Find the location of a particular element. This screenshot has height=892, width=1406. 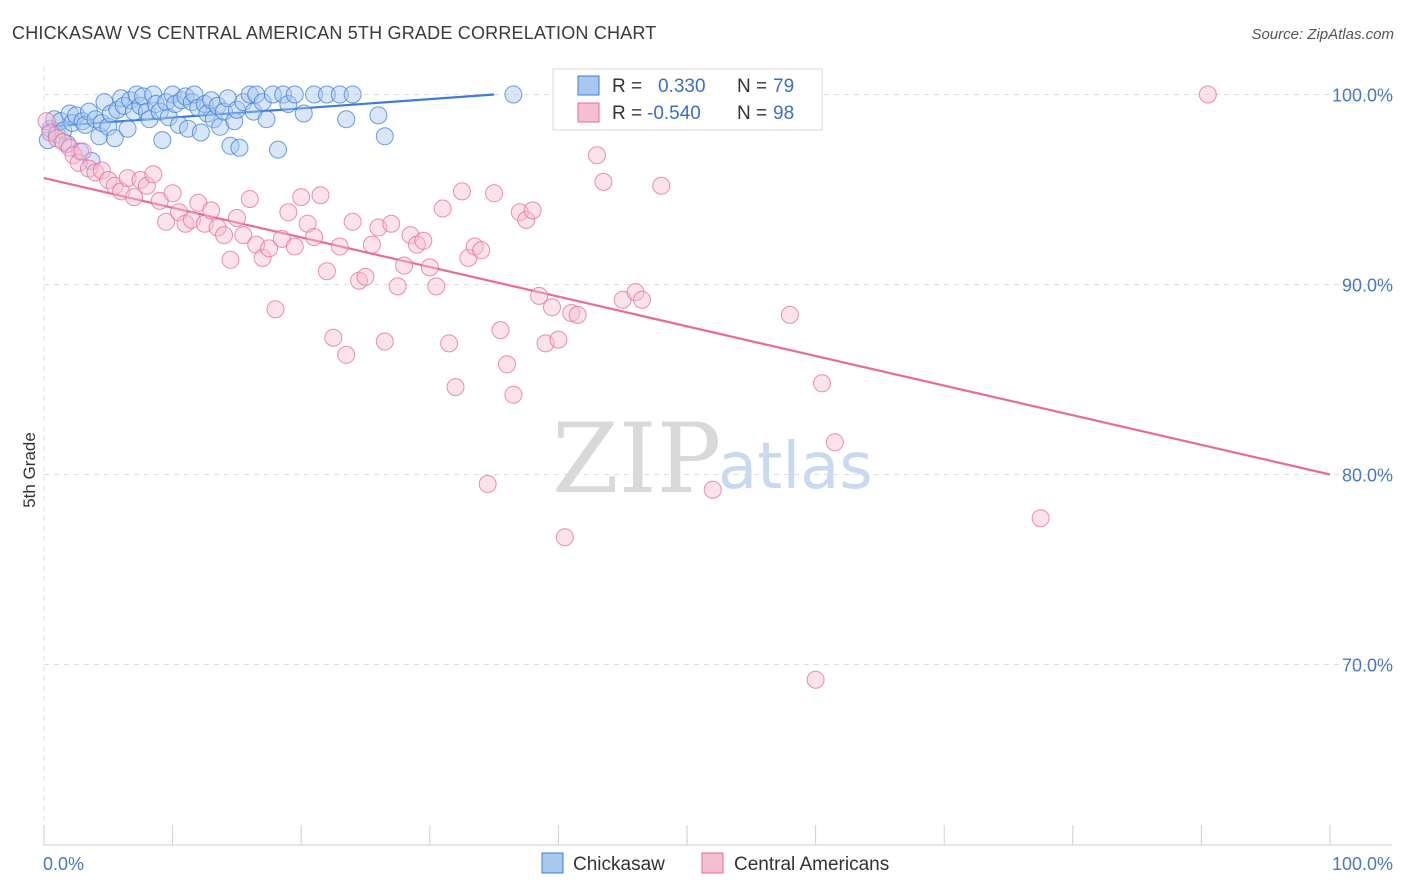

series-legend-swatch-chickasaw is located at coordinates (552, 863).